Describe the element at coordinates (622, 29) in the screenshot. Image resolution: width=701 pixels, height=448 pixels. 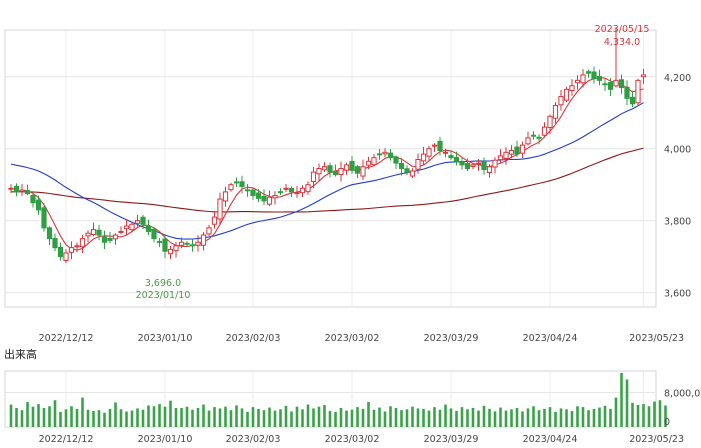
I see `high-date-label: 2023/05/15` at that location.